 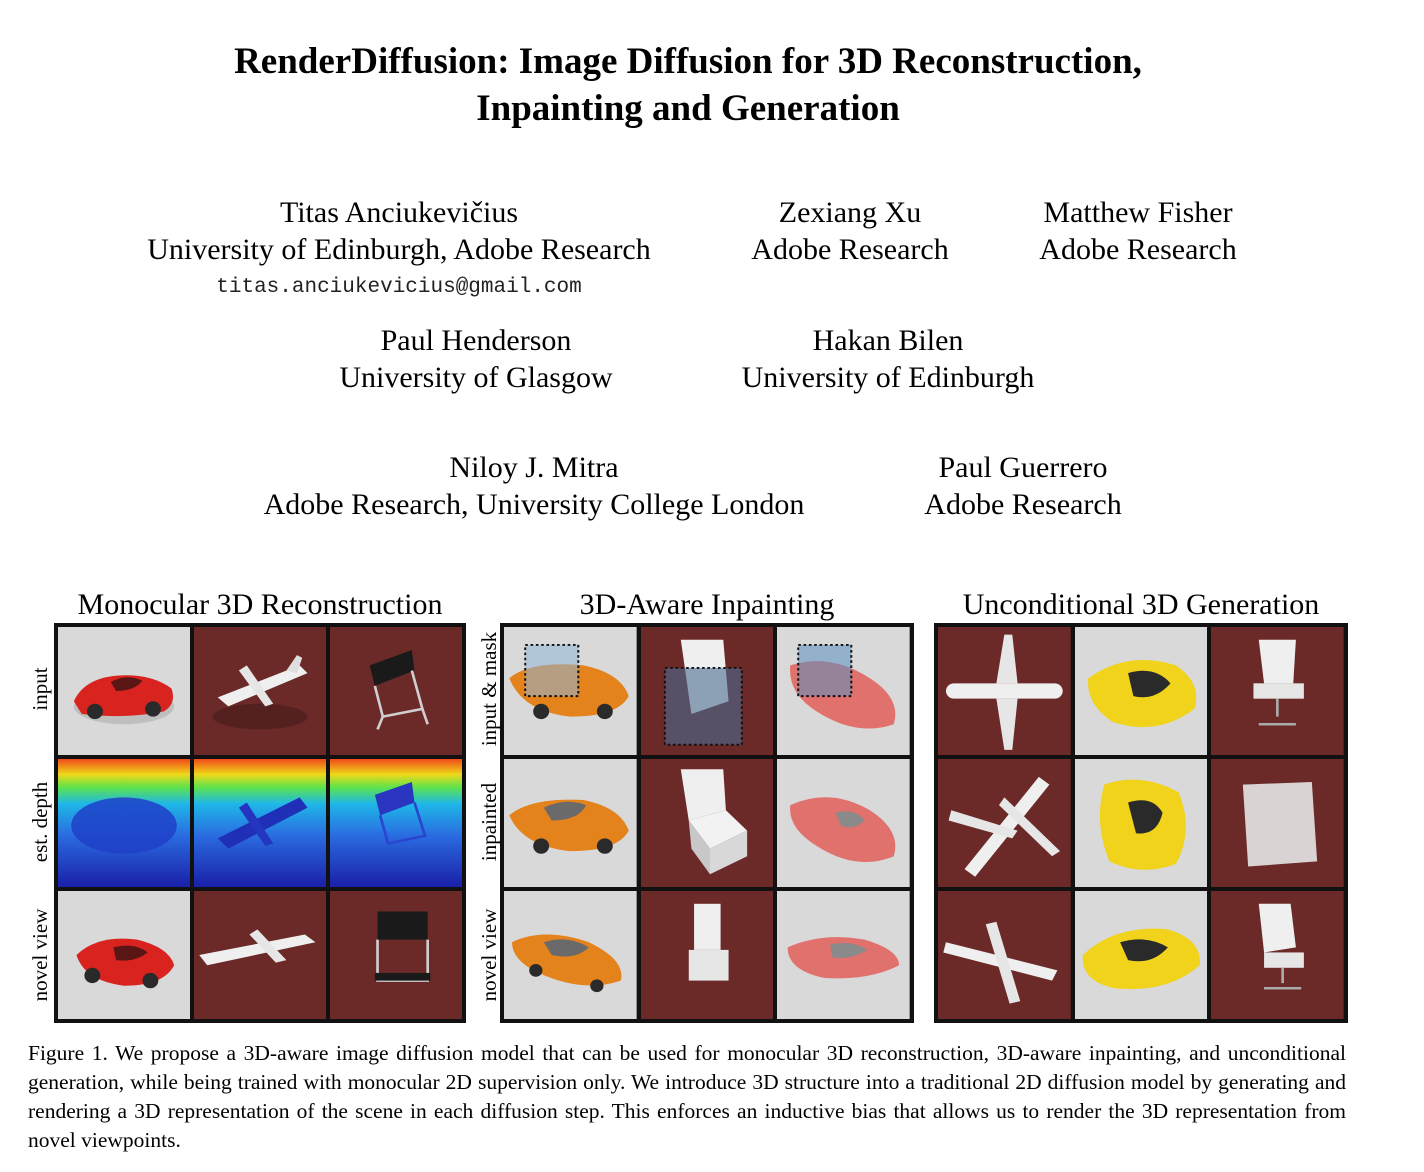 I want to click on image-masked-pink-car, so click(x=843, y=691).